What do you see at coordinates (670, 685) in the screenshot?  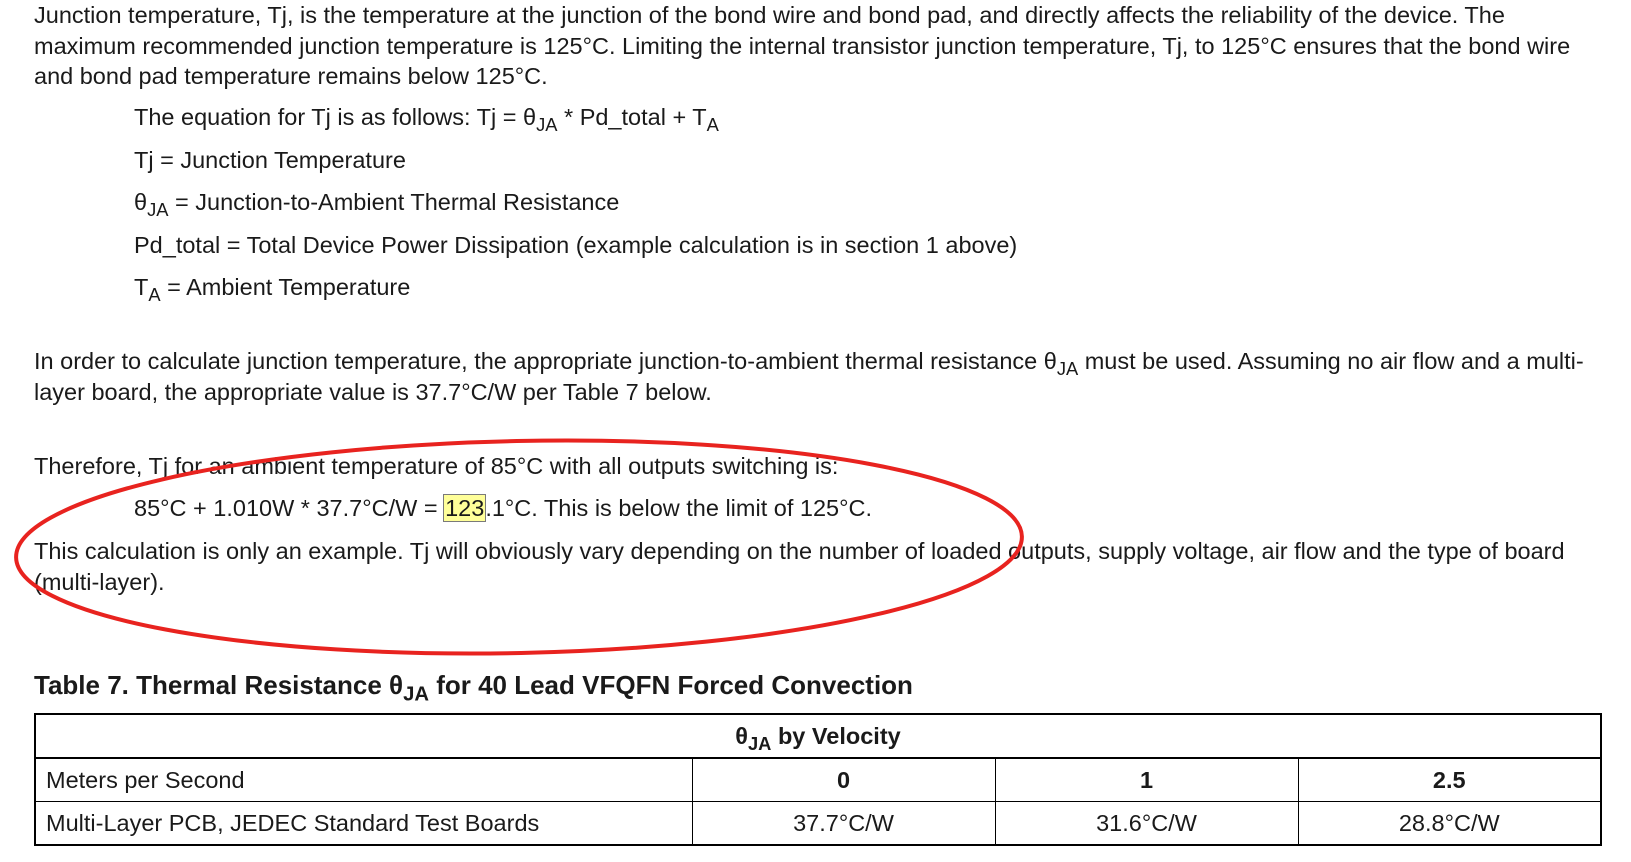 I see `table-title-after: for 40 Lead VFQFN Forced Convection` at bounding box center [670, 685].